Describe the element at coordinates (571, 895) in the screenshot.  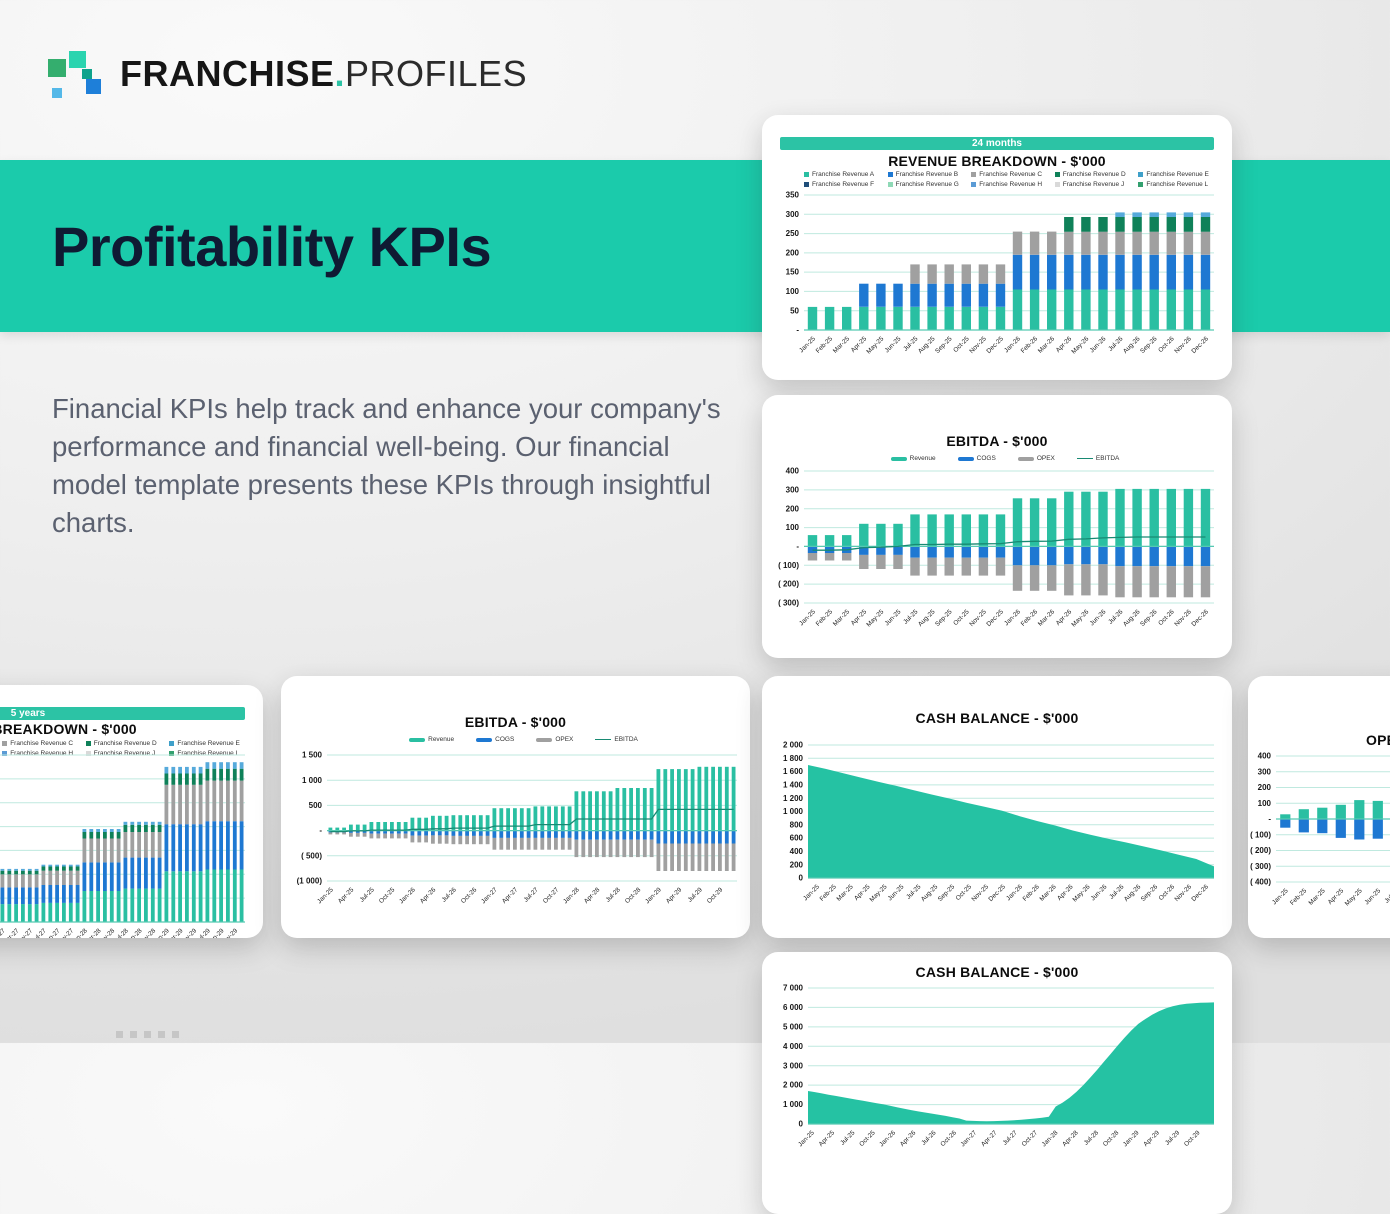
I see `svg-text: Jan-28` at that location.